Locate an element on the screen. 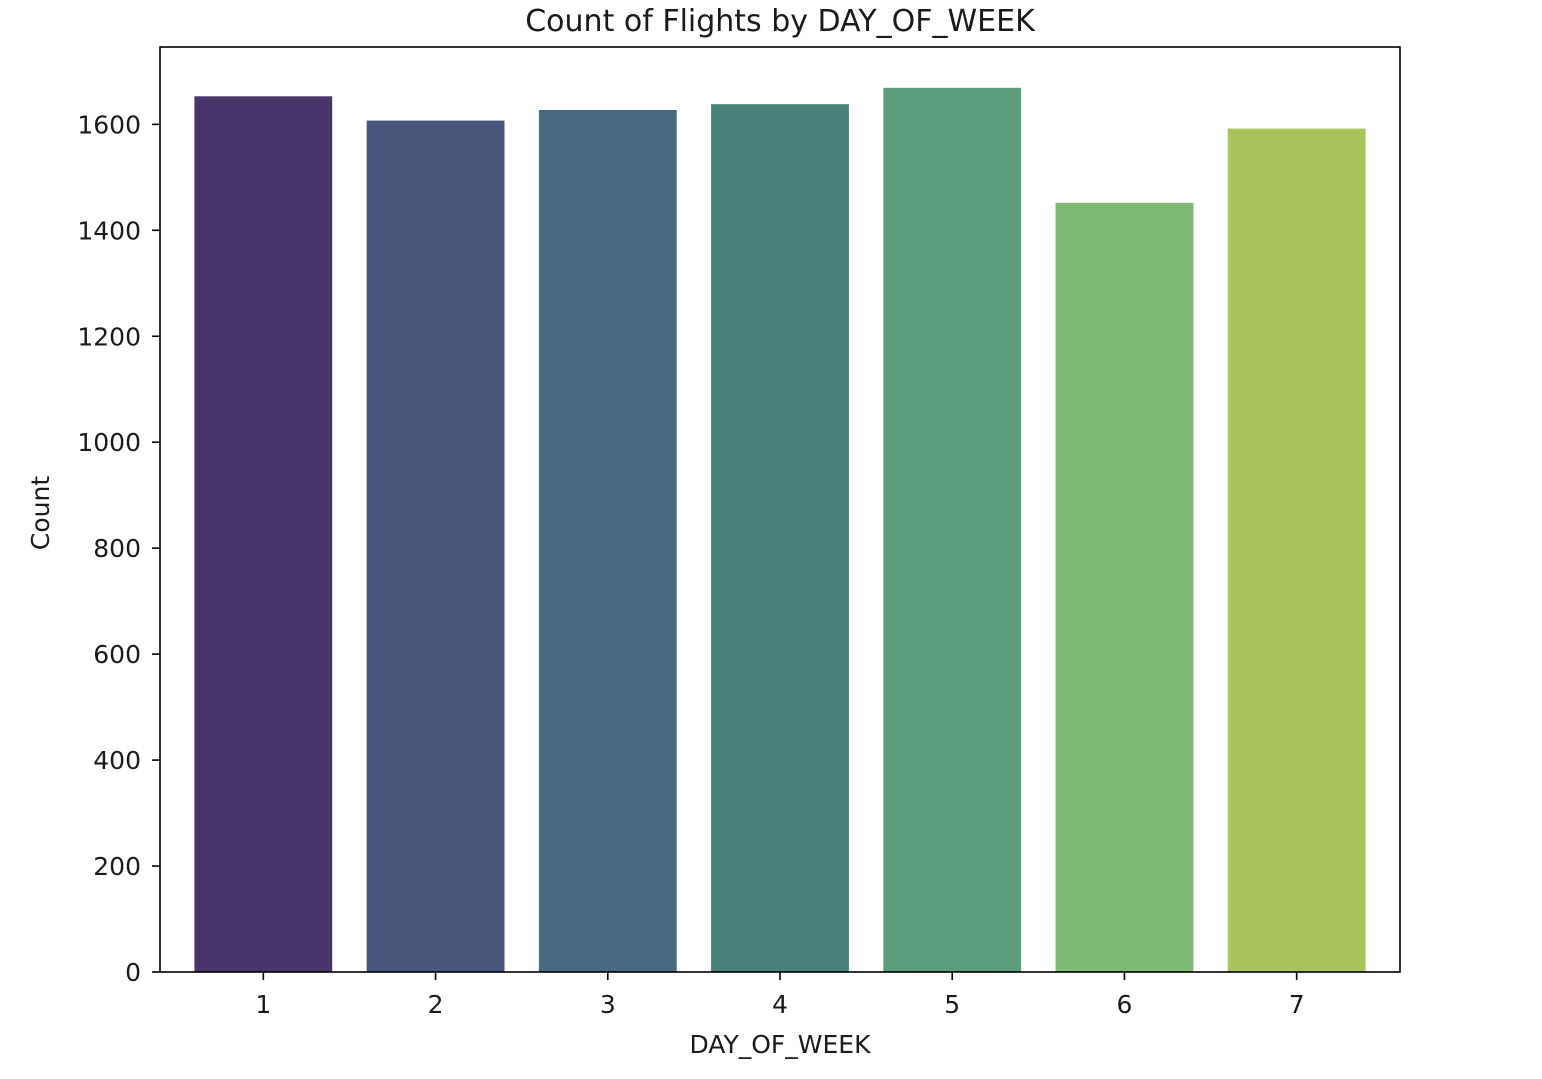 The image size is (1542, 1079). y-tick-label: 0 is located at coordinates (133, 972).